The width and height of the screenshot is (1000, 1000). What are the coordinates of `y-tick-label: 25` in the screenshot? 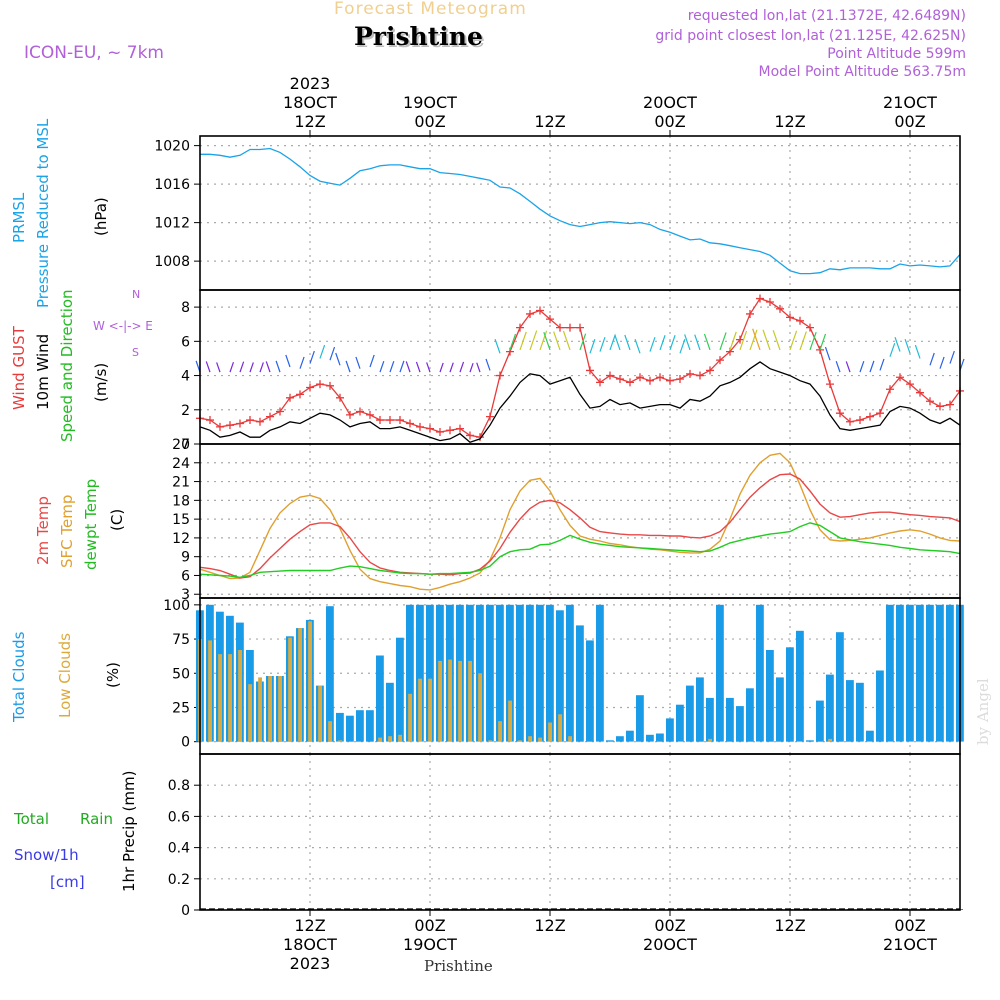 It's located at (181, 708).